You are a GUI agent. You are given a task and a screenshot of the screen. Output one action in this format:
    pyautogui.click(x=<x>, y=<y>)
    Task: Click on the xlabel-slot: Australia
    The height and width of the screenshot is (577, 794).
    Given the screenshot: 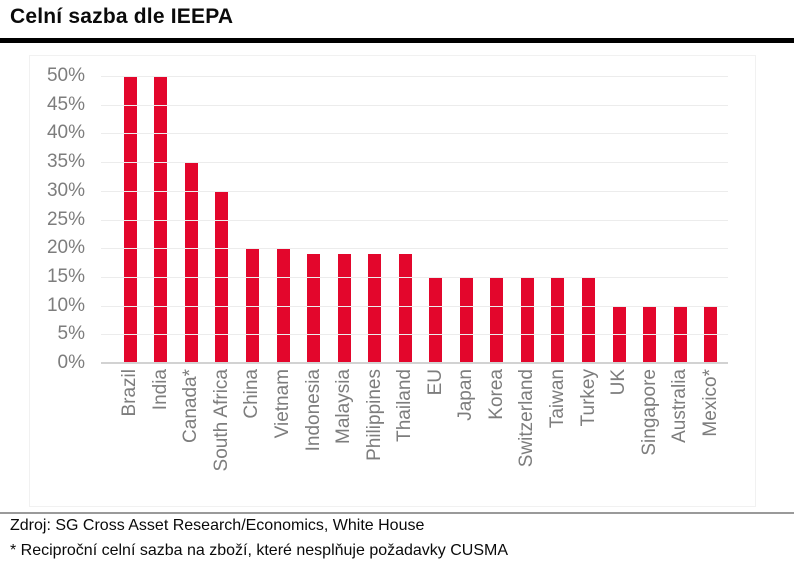 What is the action you would take?
    pyautogui.click(x=680, y=437)
    